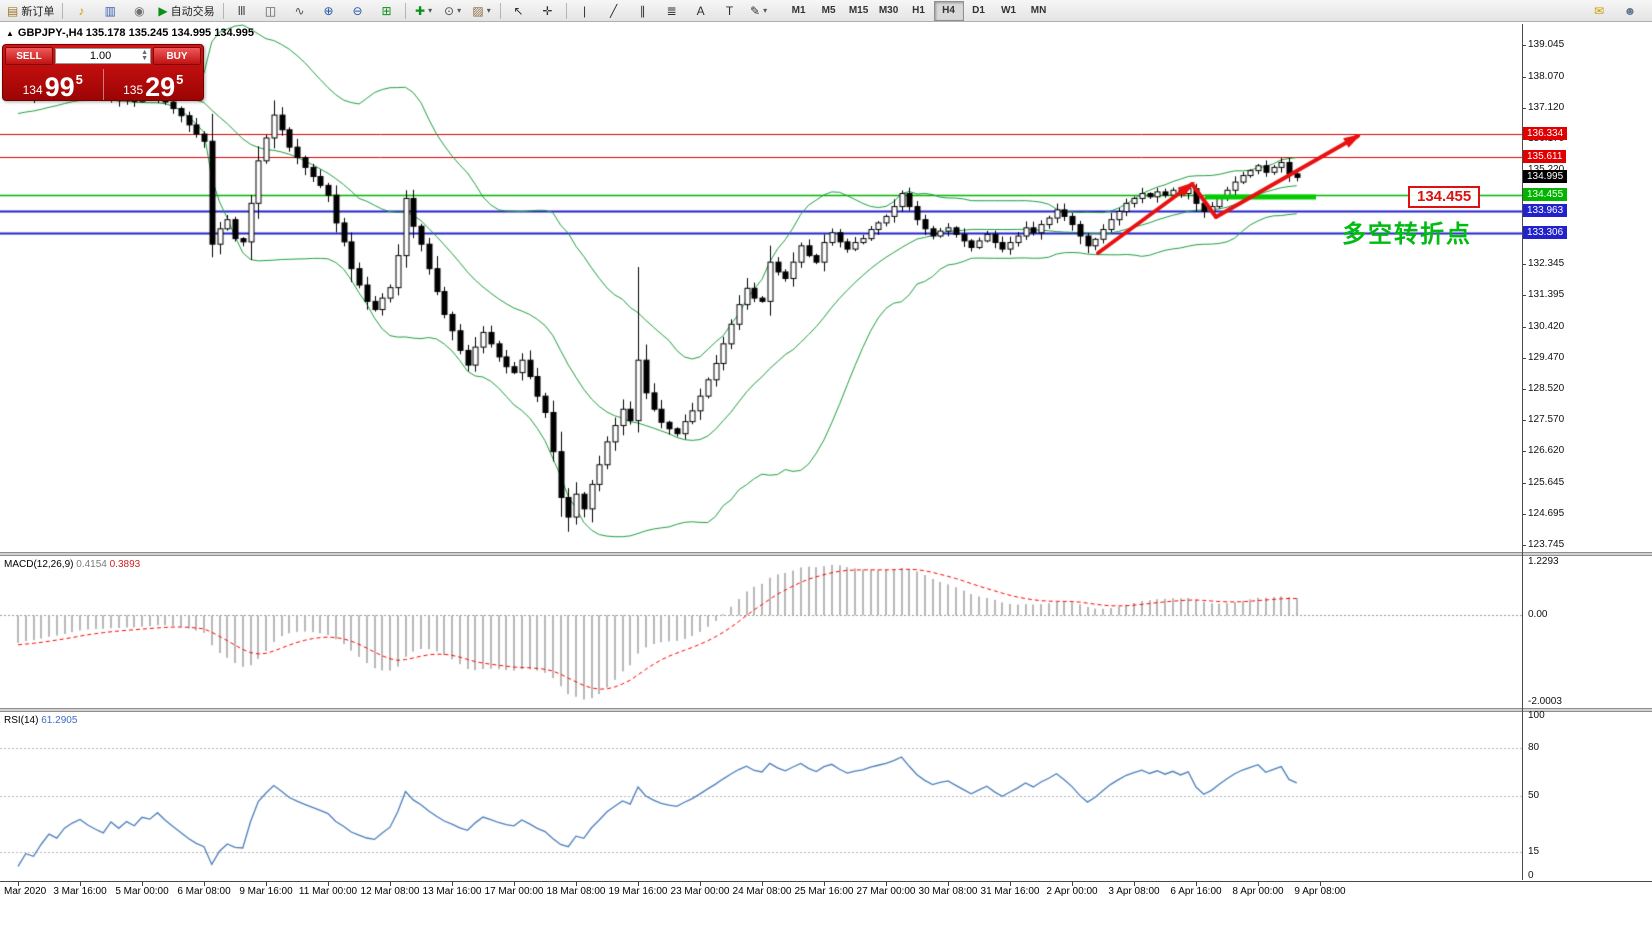  I want to click on timeframe-m5: M5, so click(828, 10).